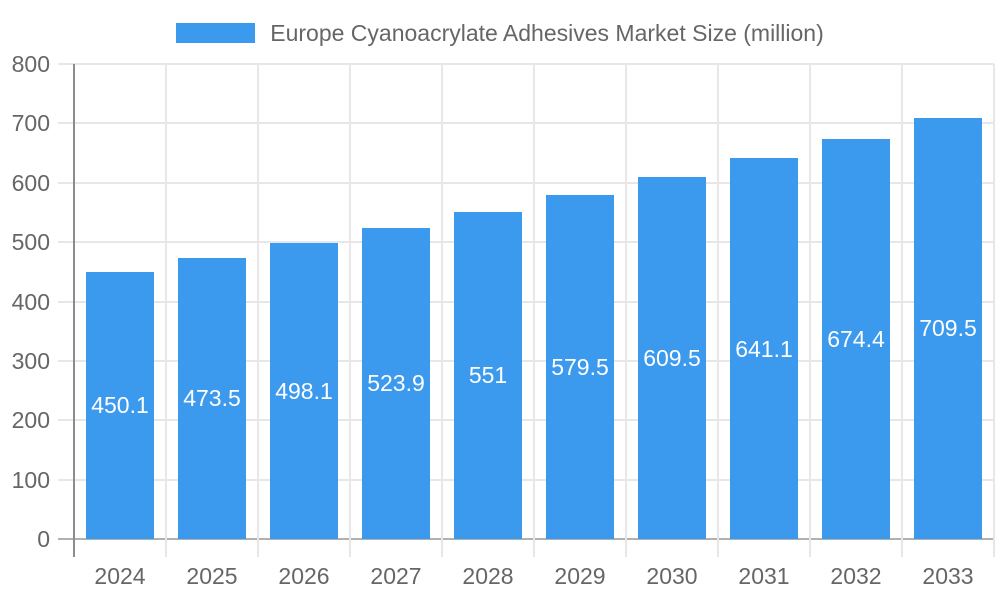 This screenshot has width=1000, height=600. I want to click on bar-2026, so click(304, 391).